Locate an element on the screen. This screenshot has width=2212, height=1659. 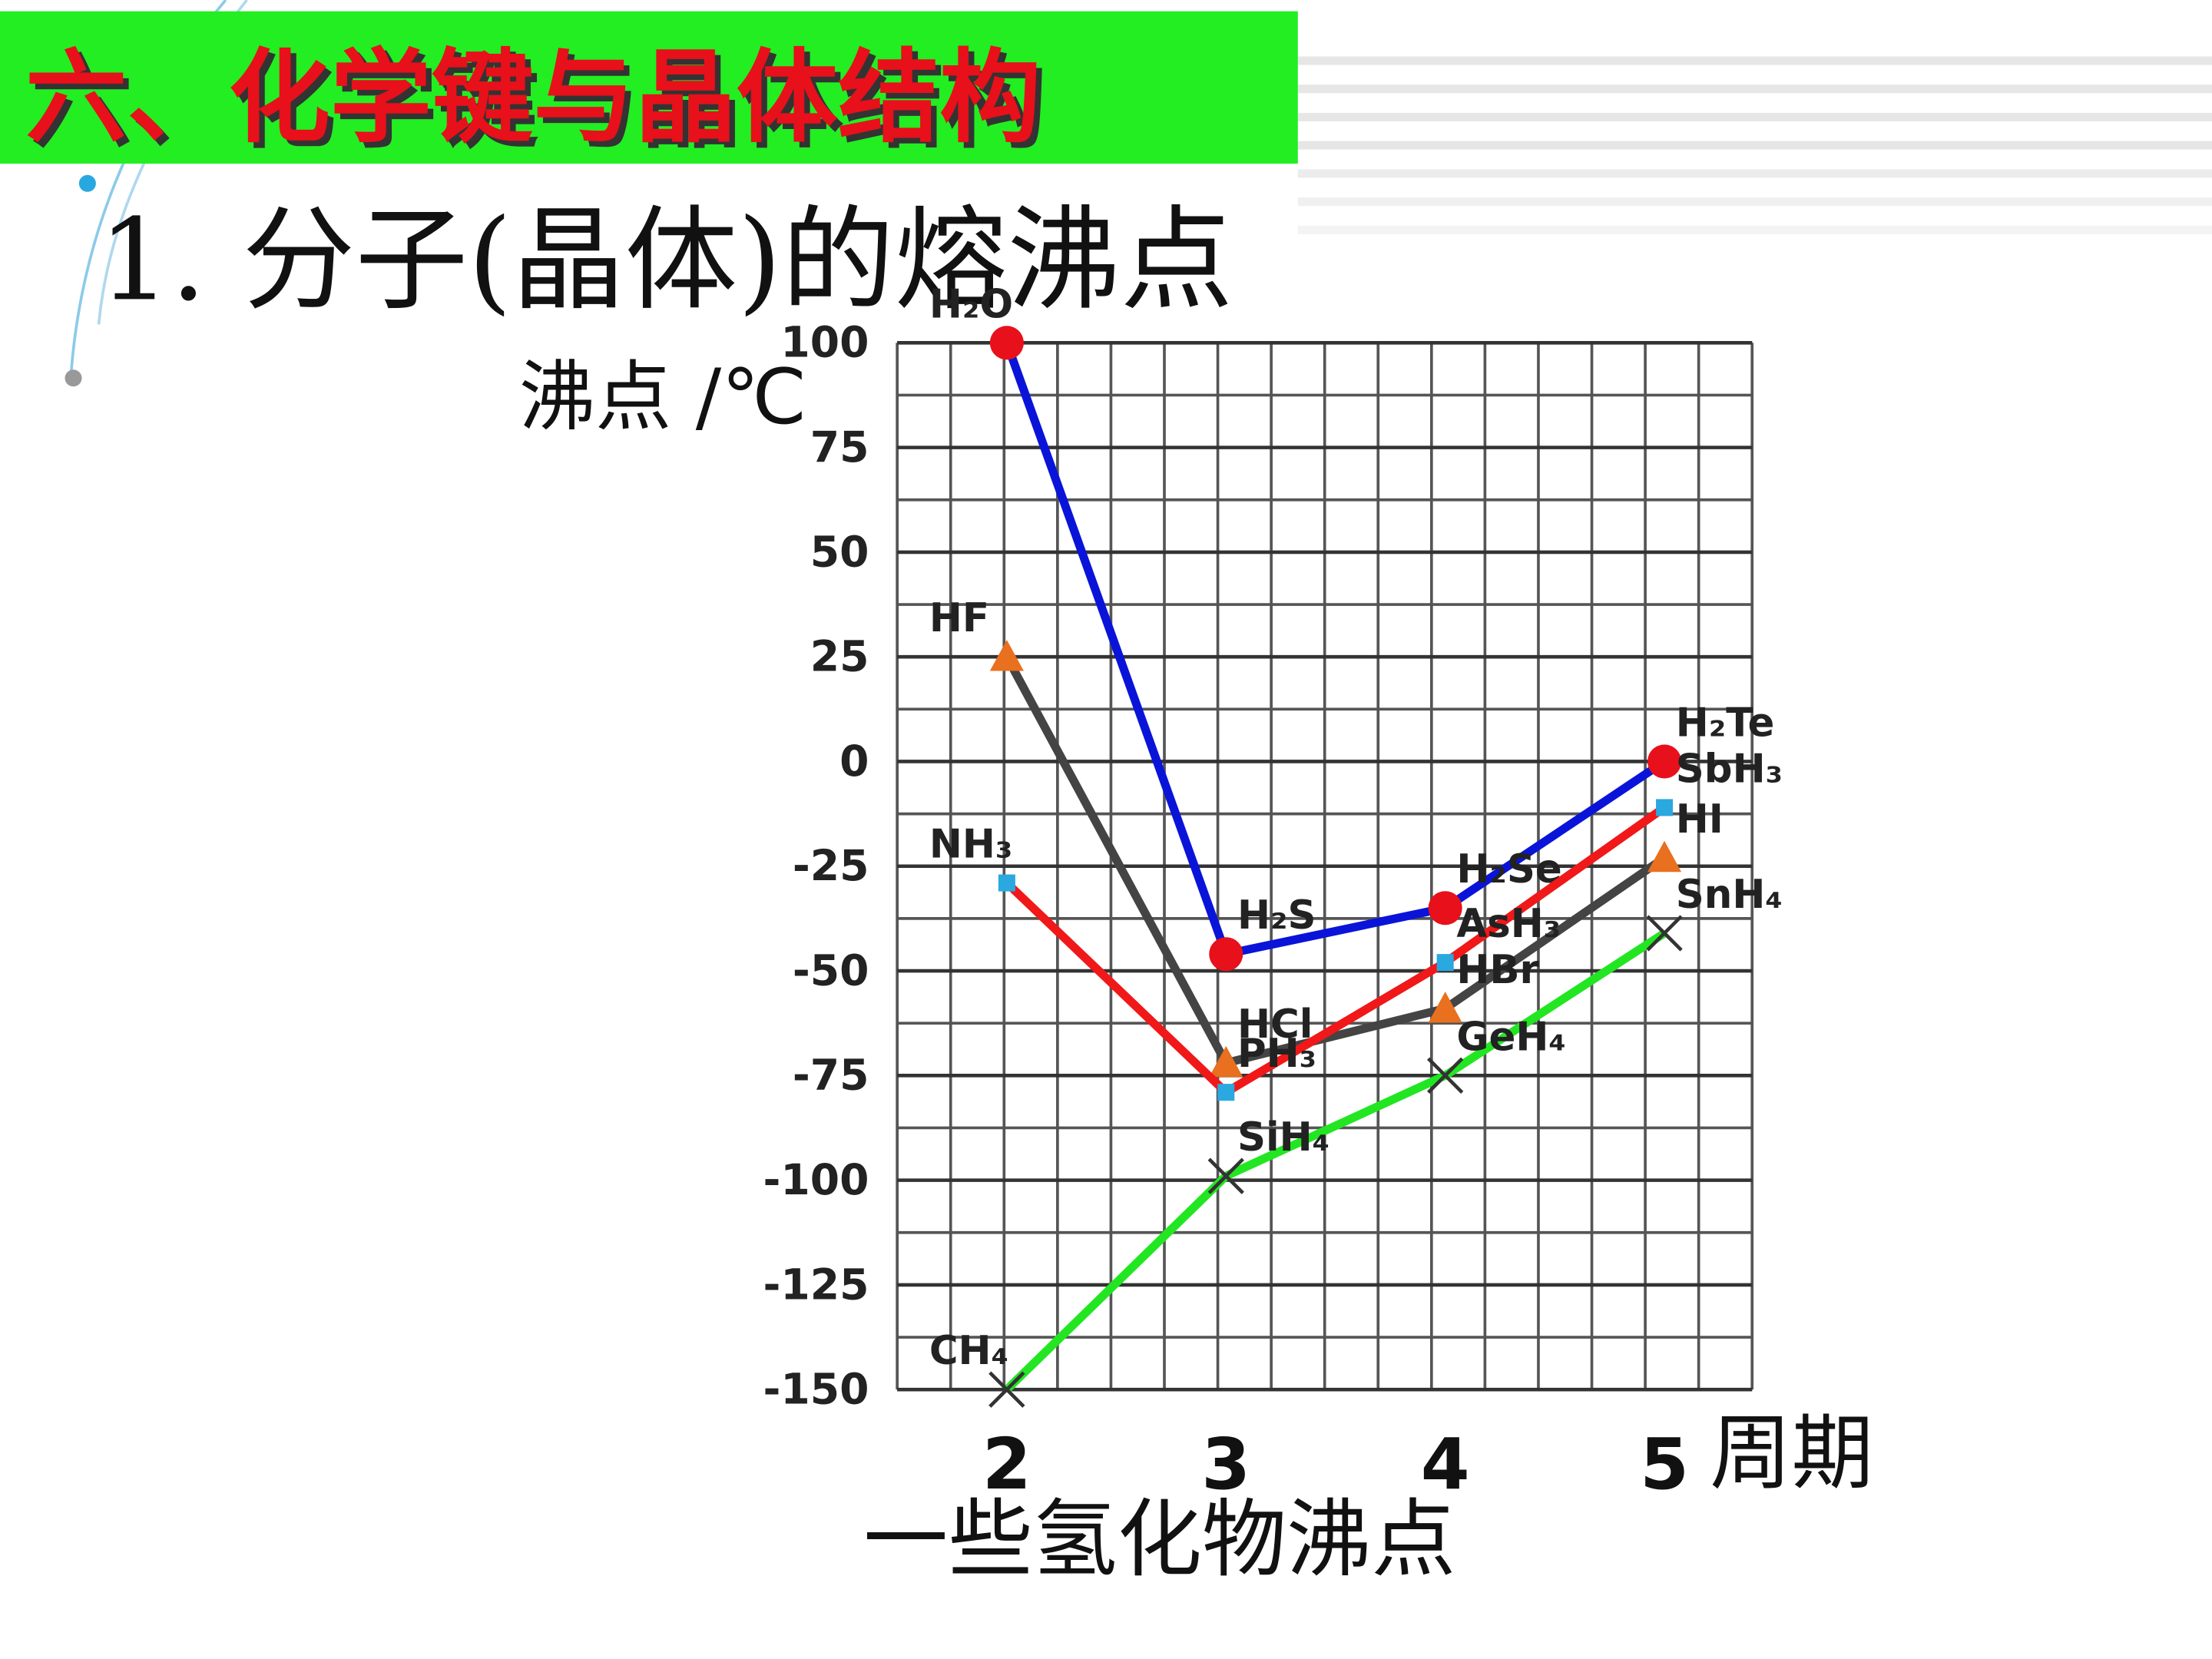
point-label: GeH₄ is located at coordinates (1511, 1037).